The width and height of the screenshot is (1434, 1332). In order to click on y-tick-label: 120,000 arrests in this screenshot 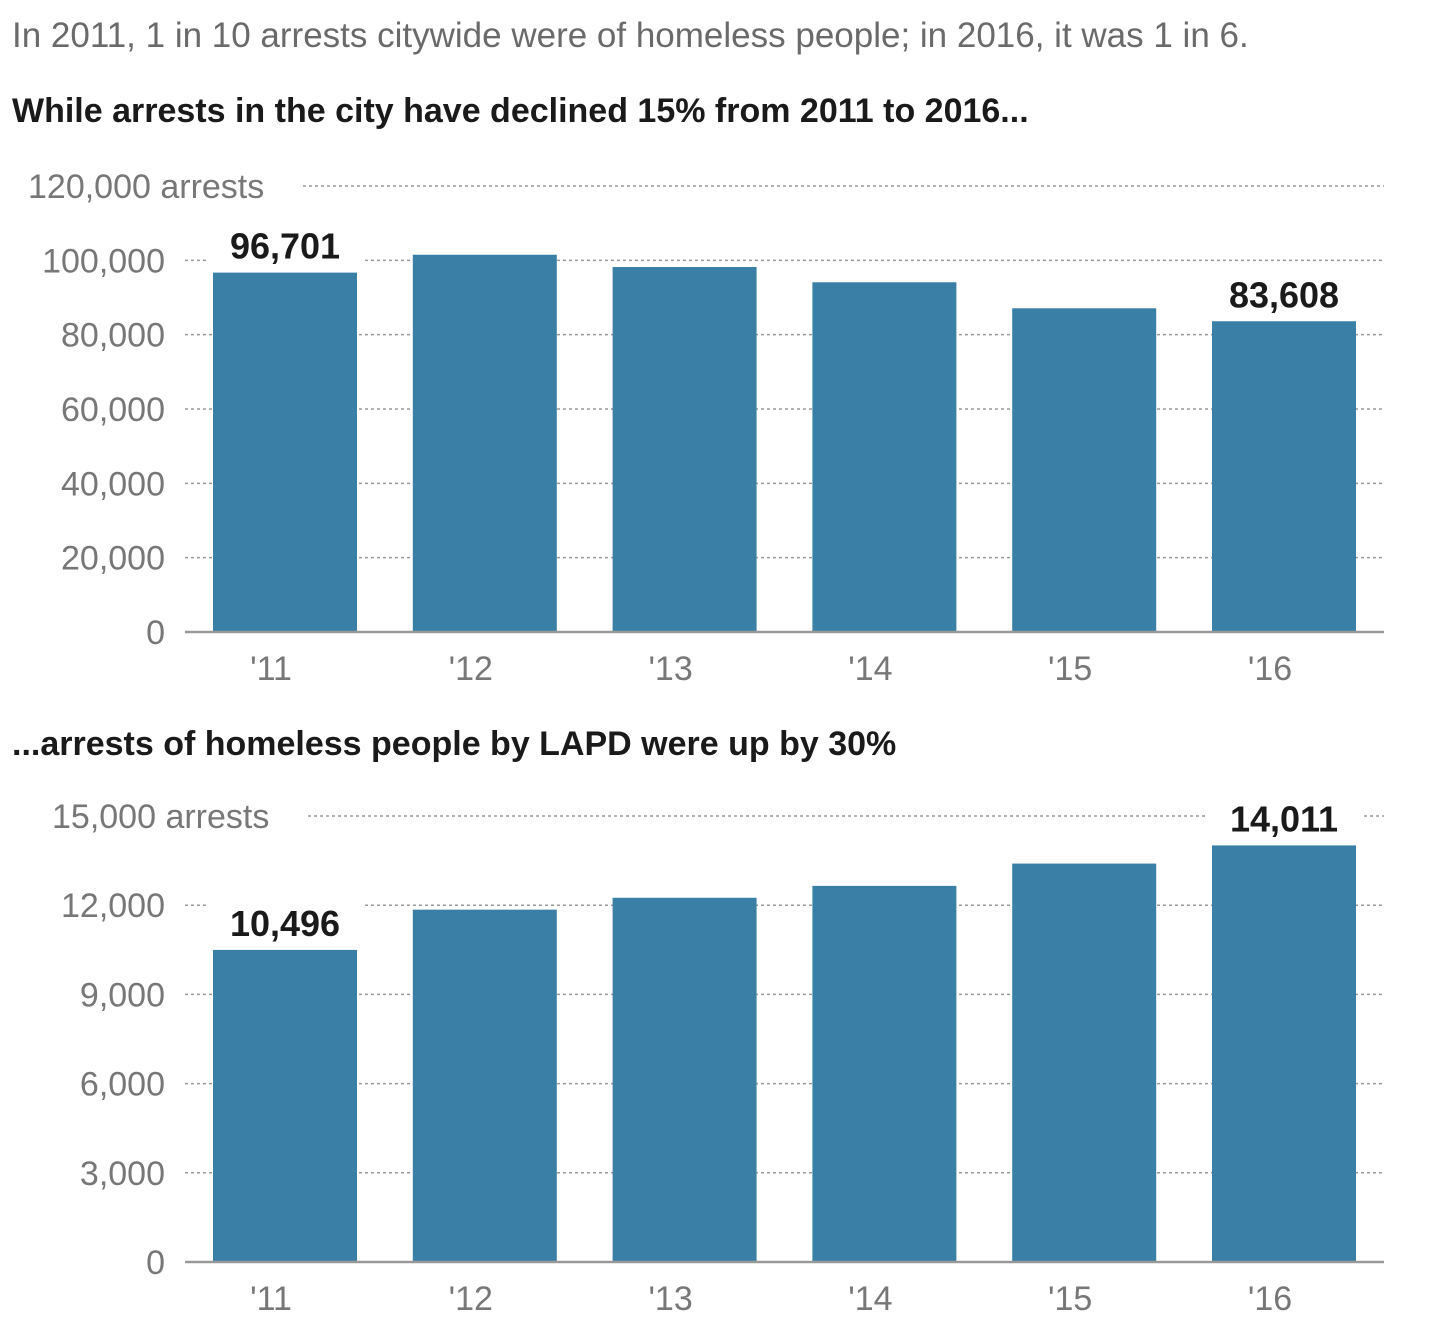, I will do `click(146, 187)`.